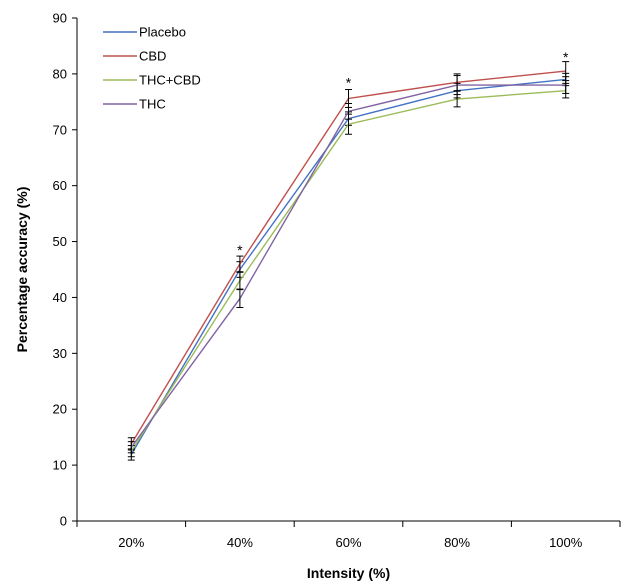 The image size is (624, 581). Describe the element at coordinates (60, 465) in the screenshot. I see `y-tick-label: 10` at that location.